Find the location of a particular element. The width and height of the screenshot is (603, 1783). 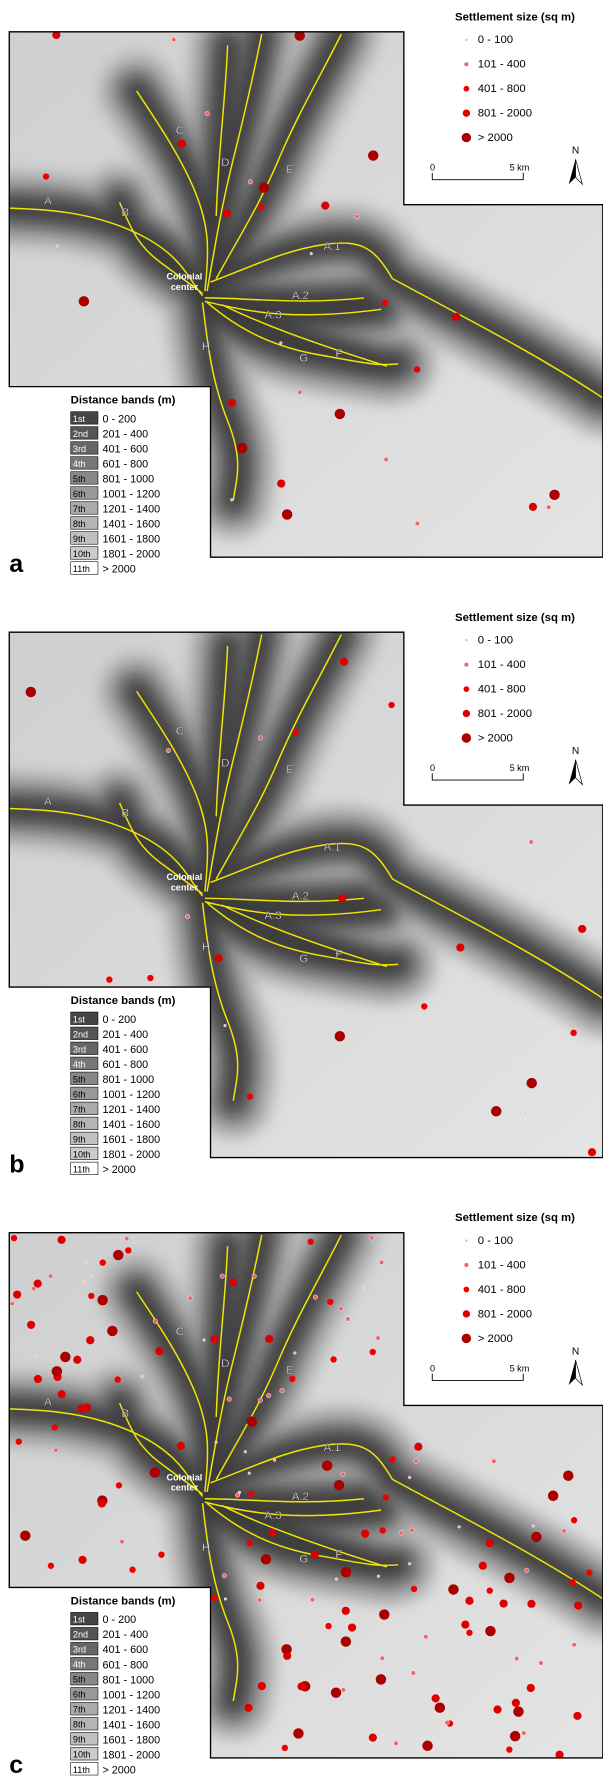

distance-legend-title: Distance bands (m) is located at coordinates (123, 401).